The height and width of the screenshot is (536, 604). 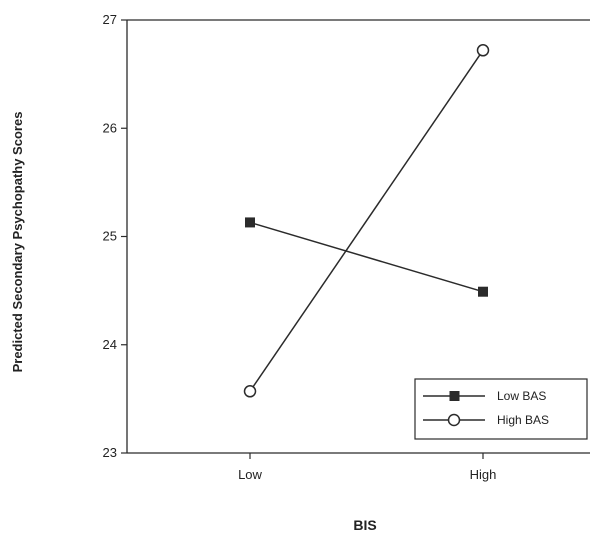 What do you see at coordinates (364, 525) in the screenshot?
I see `x-axis-title: BIS` at bounding box center [364, 525].